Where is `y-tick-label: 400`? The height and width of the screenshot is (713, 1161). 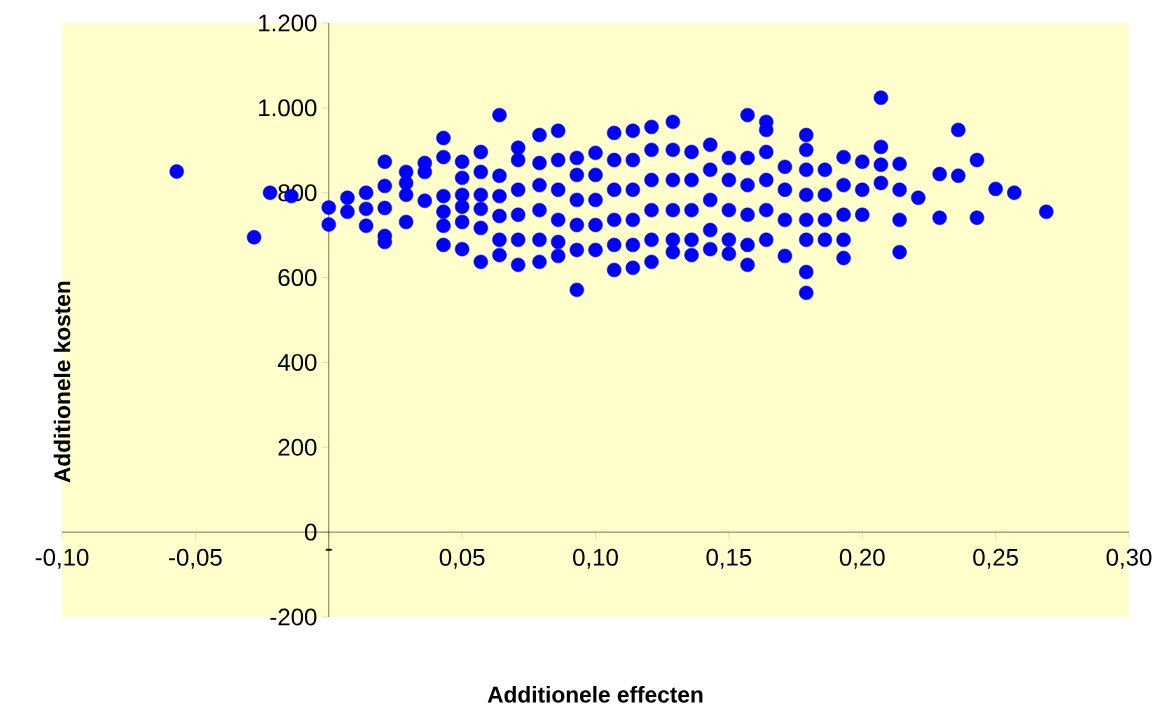
y-tick-label: 400 is located at coordinates (297, 362).